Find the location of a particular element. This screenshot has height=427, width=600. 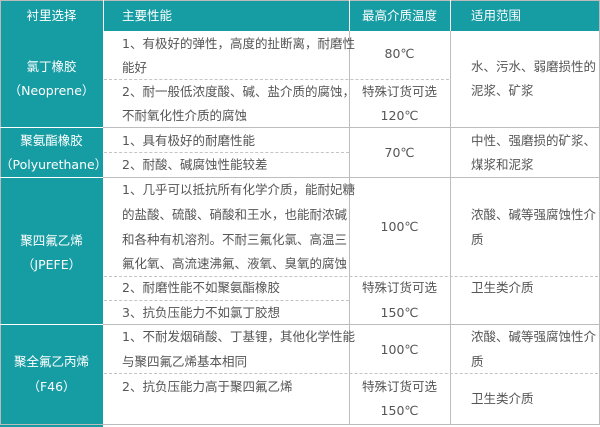

performance-line: 的盐酸、硫酸、硝酸和王水，也能耐浓碱 is located at coordinates (235, 214).